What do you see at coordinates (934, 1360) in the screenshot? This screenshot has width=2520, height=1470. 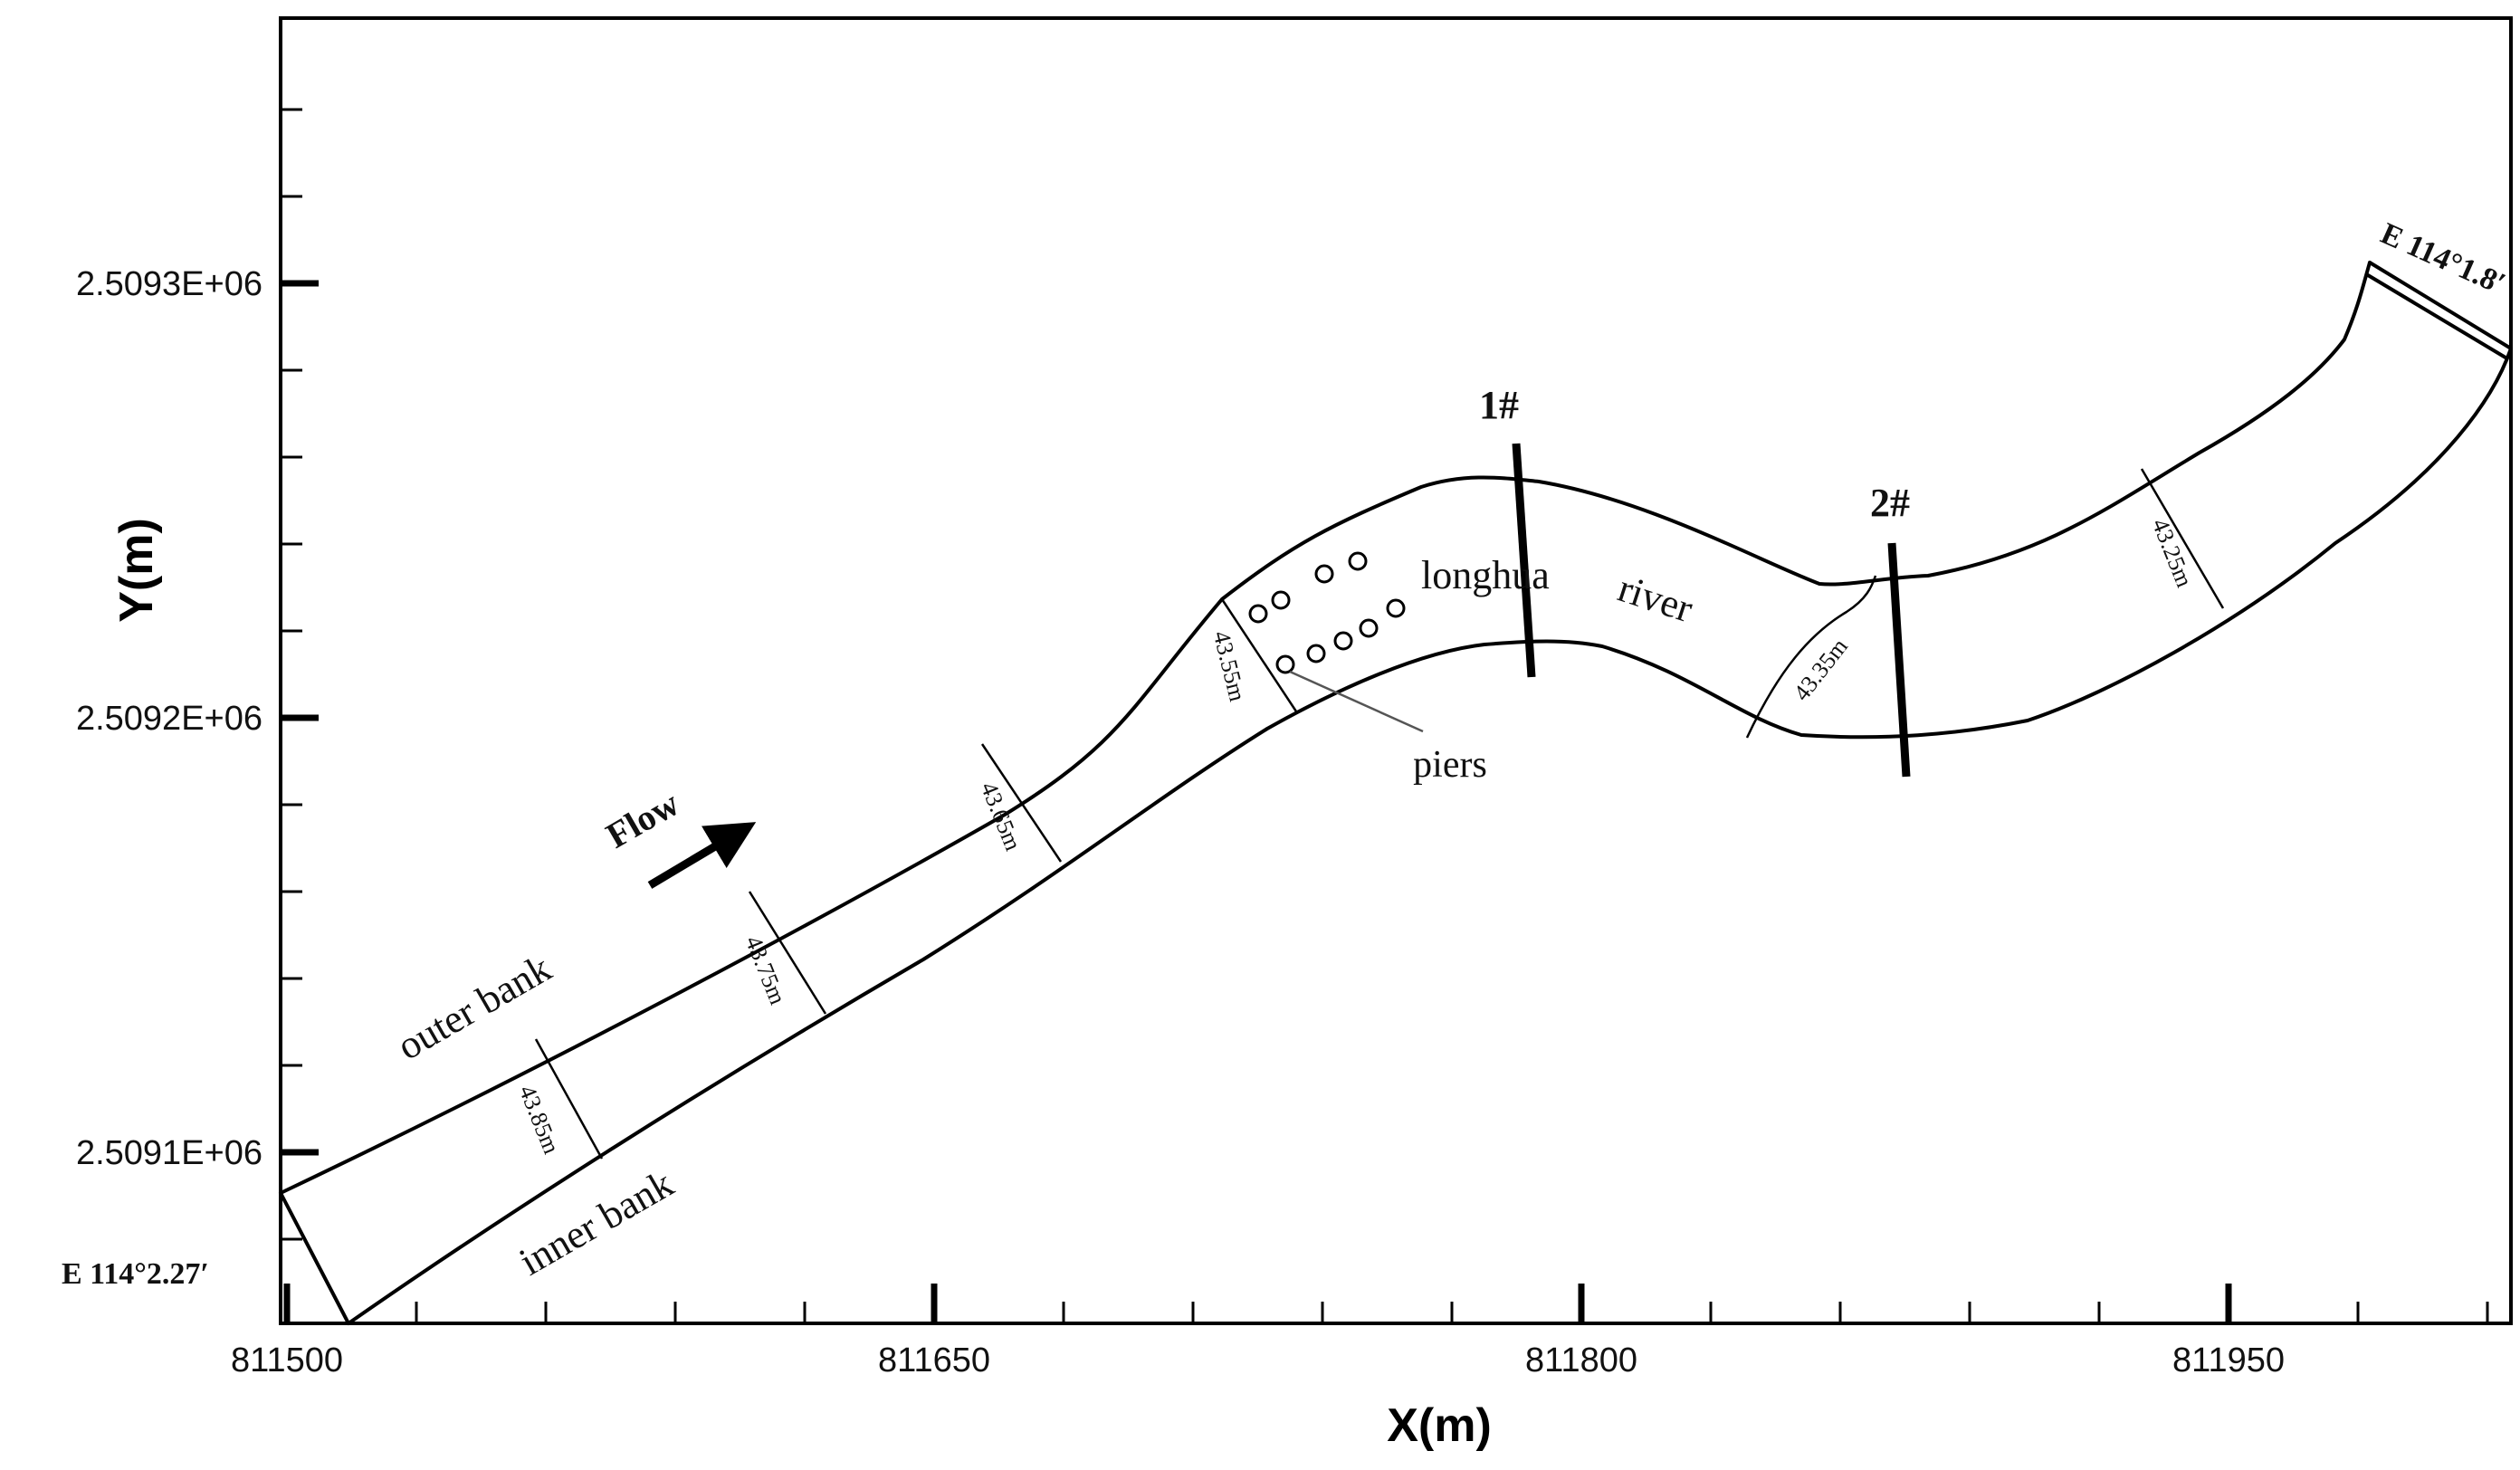 I see `x-tick-label: 811650` at bounding box center [934, 1360].